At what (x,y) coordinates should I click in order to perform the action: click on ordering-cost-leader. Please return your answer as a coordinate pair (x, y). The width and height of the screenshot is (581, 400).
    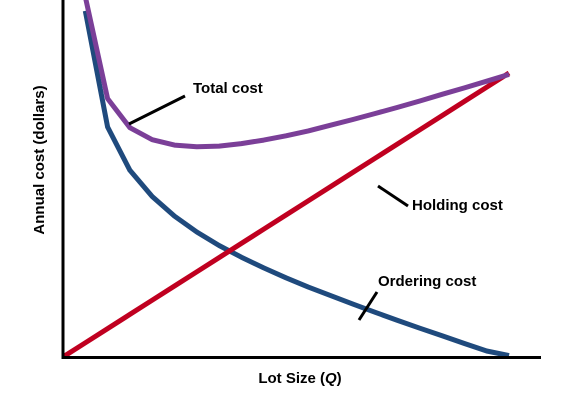
    Looking at the image, I should click on (368, 306).